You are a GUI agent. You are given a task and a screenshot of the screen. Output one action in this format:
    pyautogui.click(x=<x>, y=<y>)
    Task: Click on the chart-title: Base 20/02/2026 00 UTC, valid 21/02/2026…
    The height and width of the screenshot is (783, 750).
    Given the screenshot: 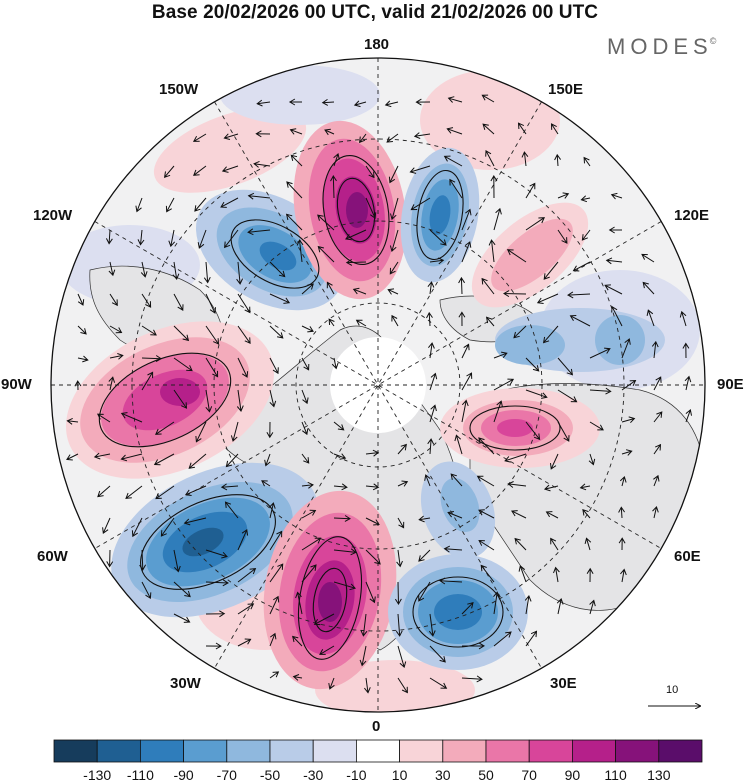 What is the action you would take?
    pyautogui.click(x=375, y=12)
    